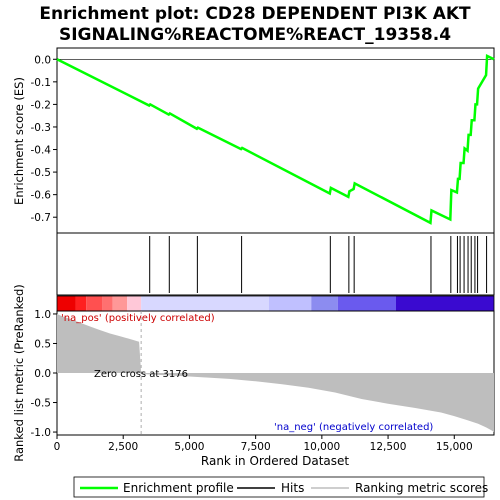 This screenshot has height=500, width=500. I want to click on hit-marks, so click(318, 264).